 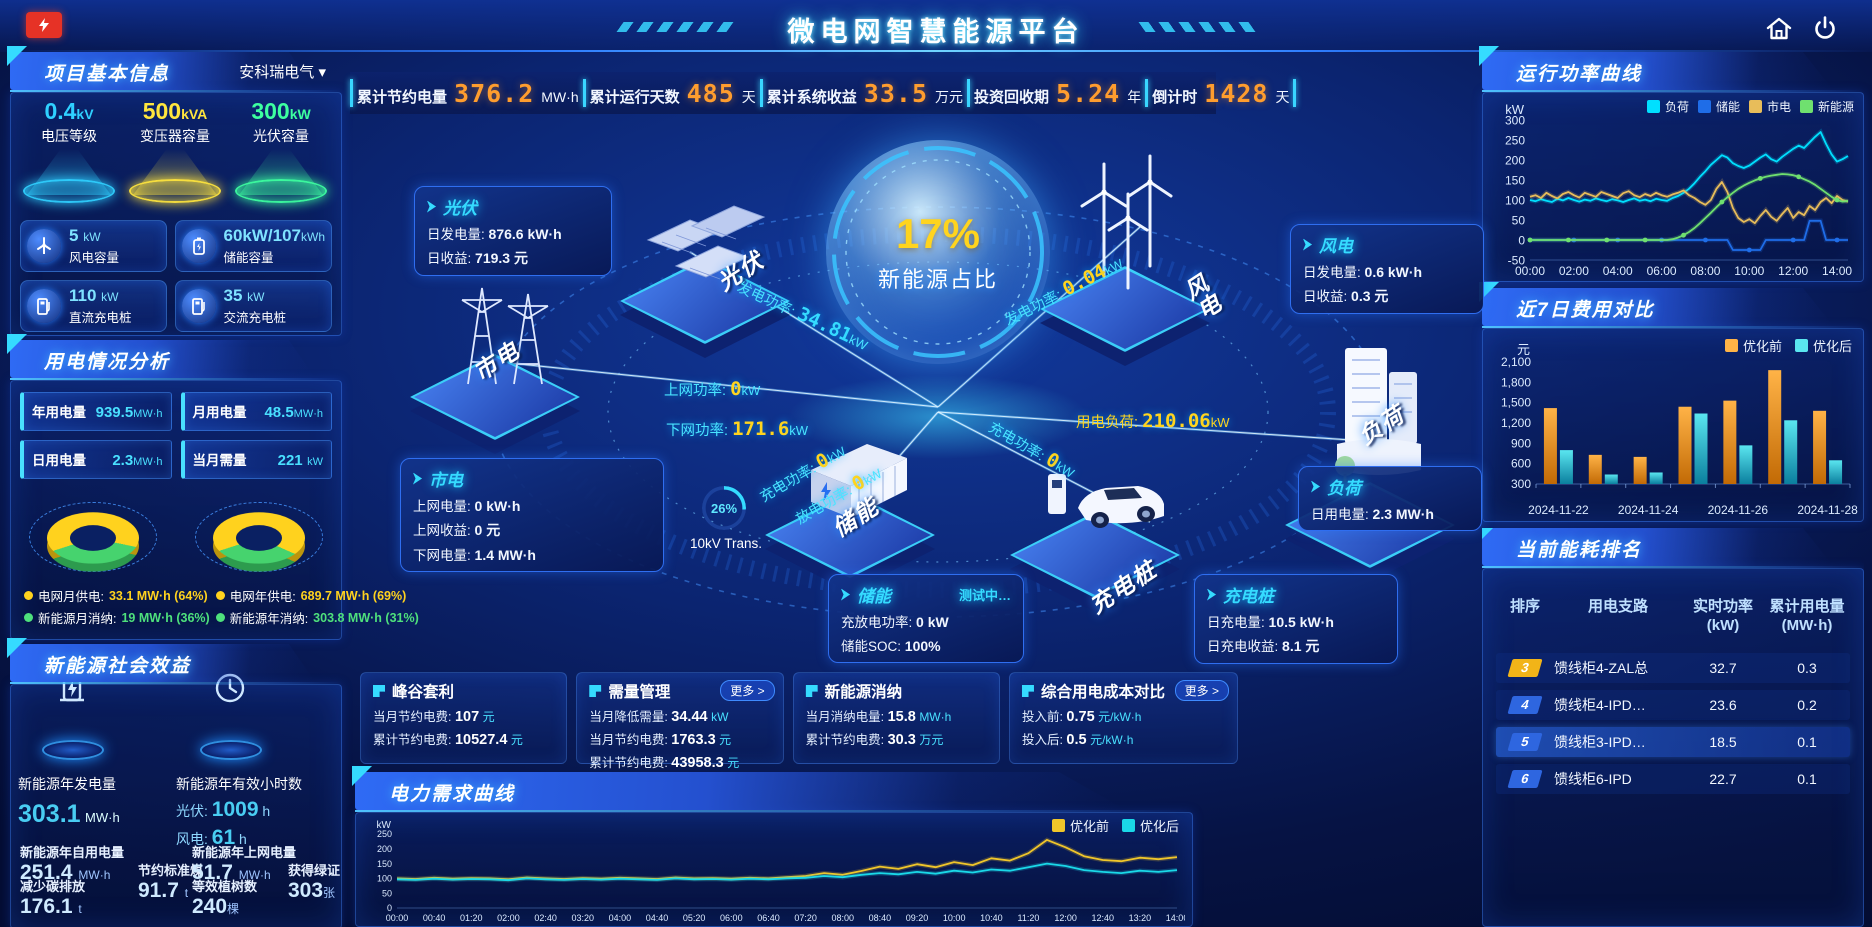 I want to click on legend-green-year: 新能源年消纳: 303.8 MW·h (31%), so click(x=317, y=617).